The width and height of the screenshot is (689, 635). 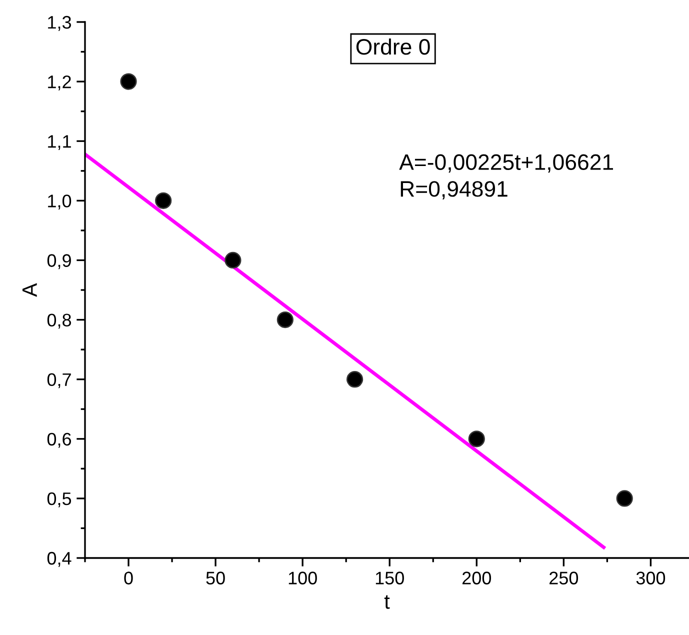 I want to click on x-tick-label: 50, so click(x=215, y=578).